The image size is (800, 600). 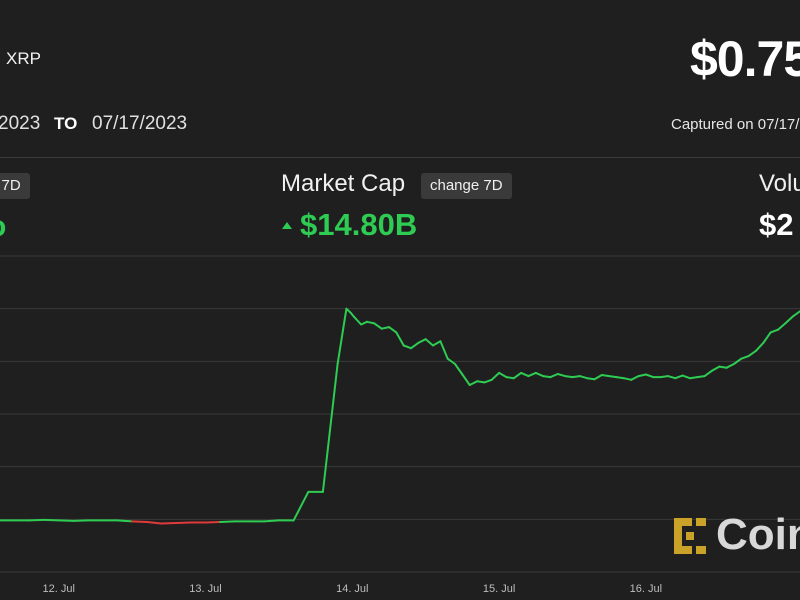 What do you see at coordinates (758, 534) in the screenshot?
I see `logo-text: Coin` at bounding box center [758, 534].